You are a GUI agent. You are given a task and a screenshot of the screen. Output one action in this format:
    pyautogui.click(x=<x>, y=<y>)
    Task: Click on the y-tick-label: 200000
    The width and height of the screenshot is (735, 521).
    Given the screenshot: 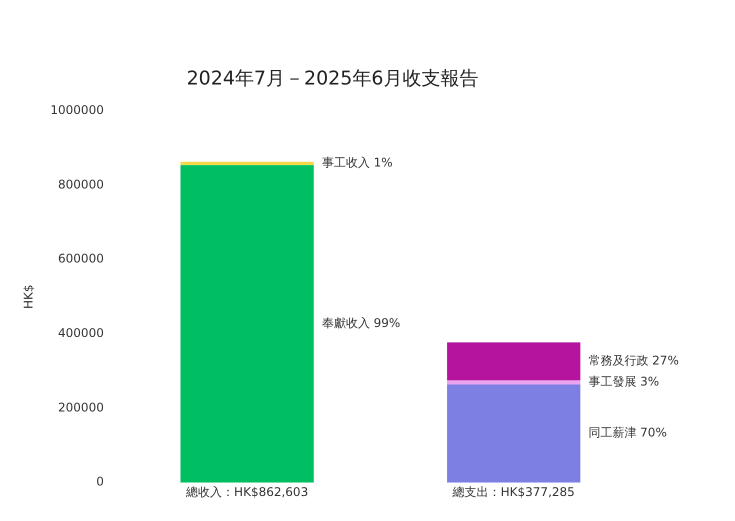 What is the action you would take?
    pyautogui.click(x=81, y=407)
    